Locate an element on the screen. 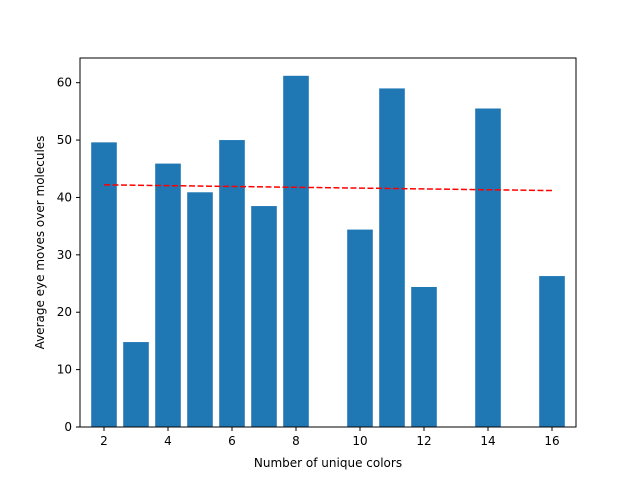  x-tick-label-10: 10 is located at coordinates (359, 441).